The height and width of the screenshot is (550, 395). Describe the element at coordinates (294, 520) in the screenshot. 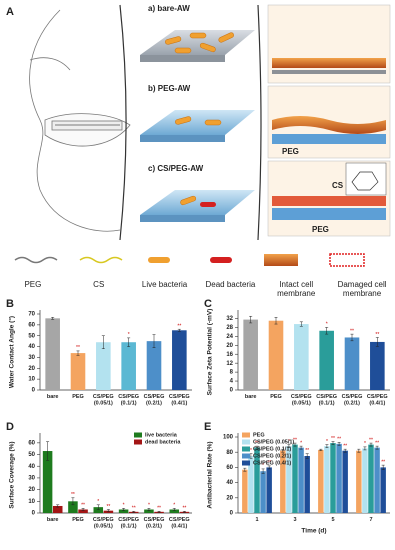

I see `x-tick-label: 3` at that location.